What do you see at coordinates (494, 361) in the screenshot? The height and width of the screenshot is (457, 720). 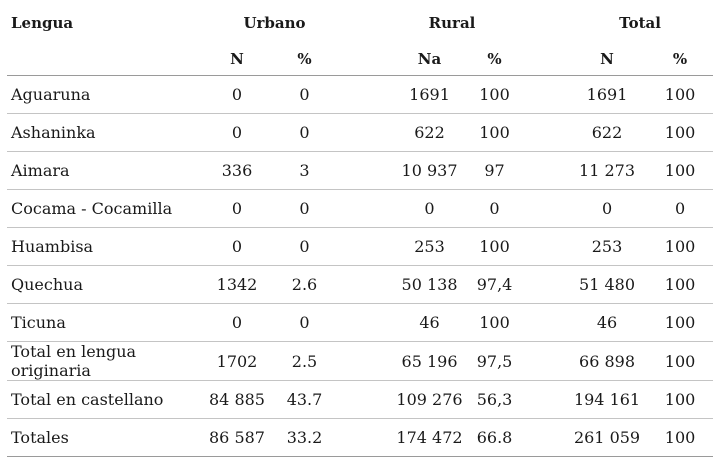 I see `cell-rural-pct: 97,5` at bounding box center [494, 361].